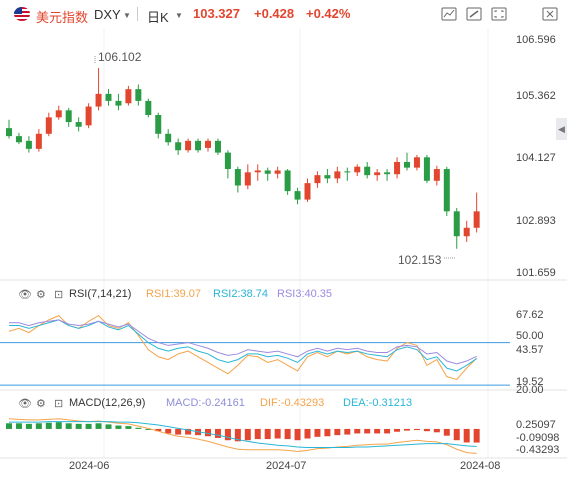 This screenshot has height=478, width=567. Describe the element at coordinates (561, 129) in the screenshot. I see `collapse-sidebar-button: ◀` at that location.